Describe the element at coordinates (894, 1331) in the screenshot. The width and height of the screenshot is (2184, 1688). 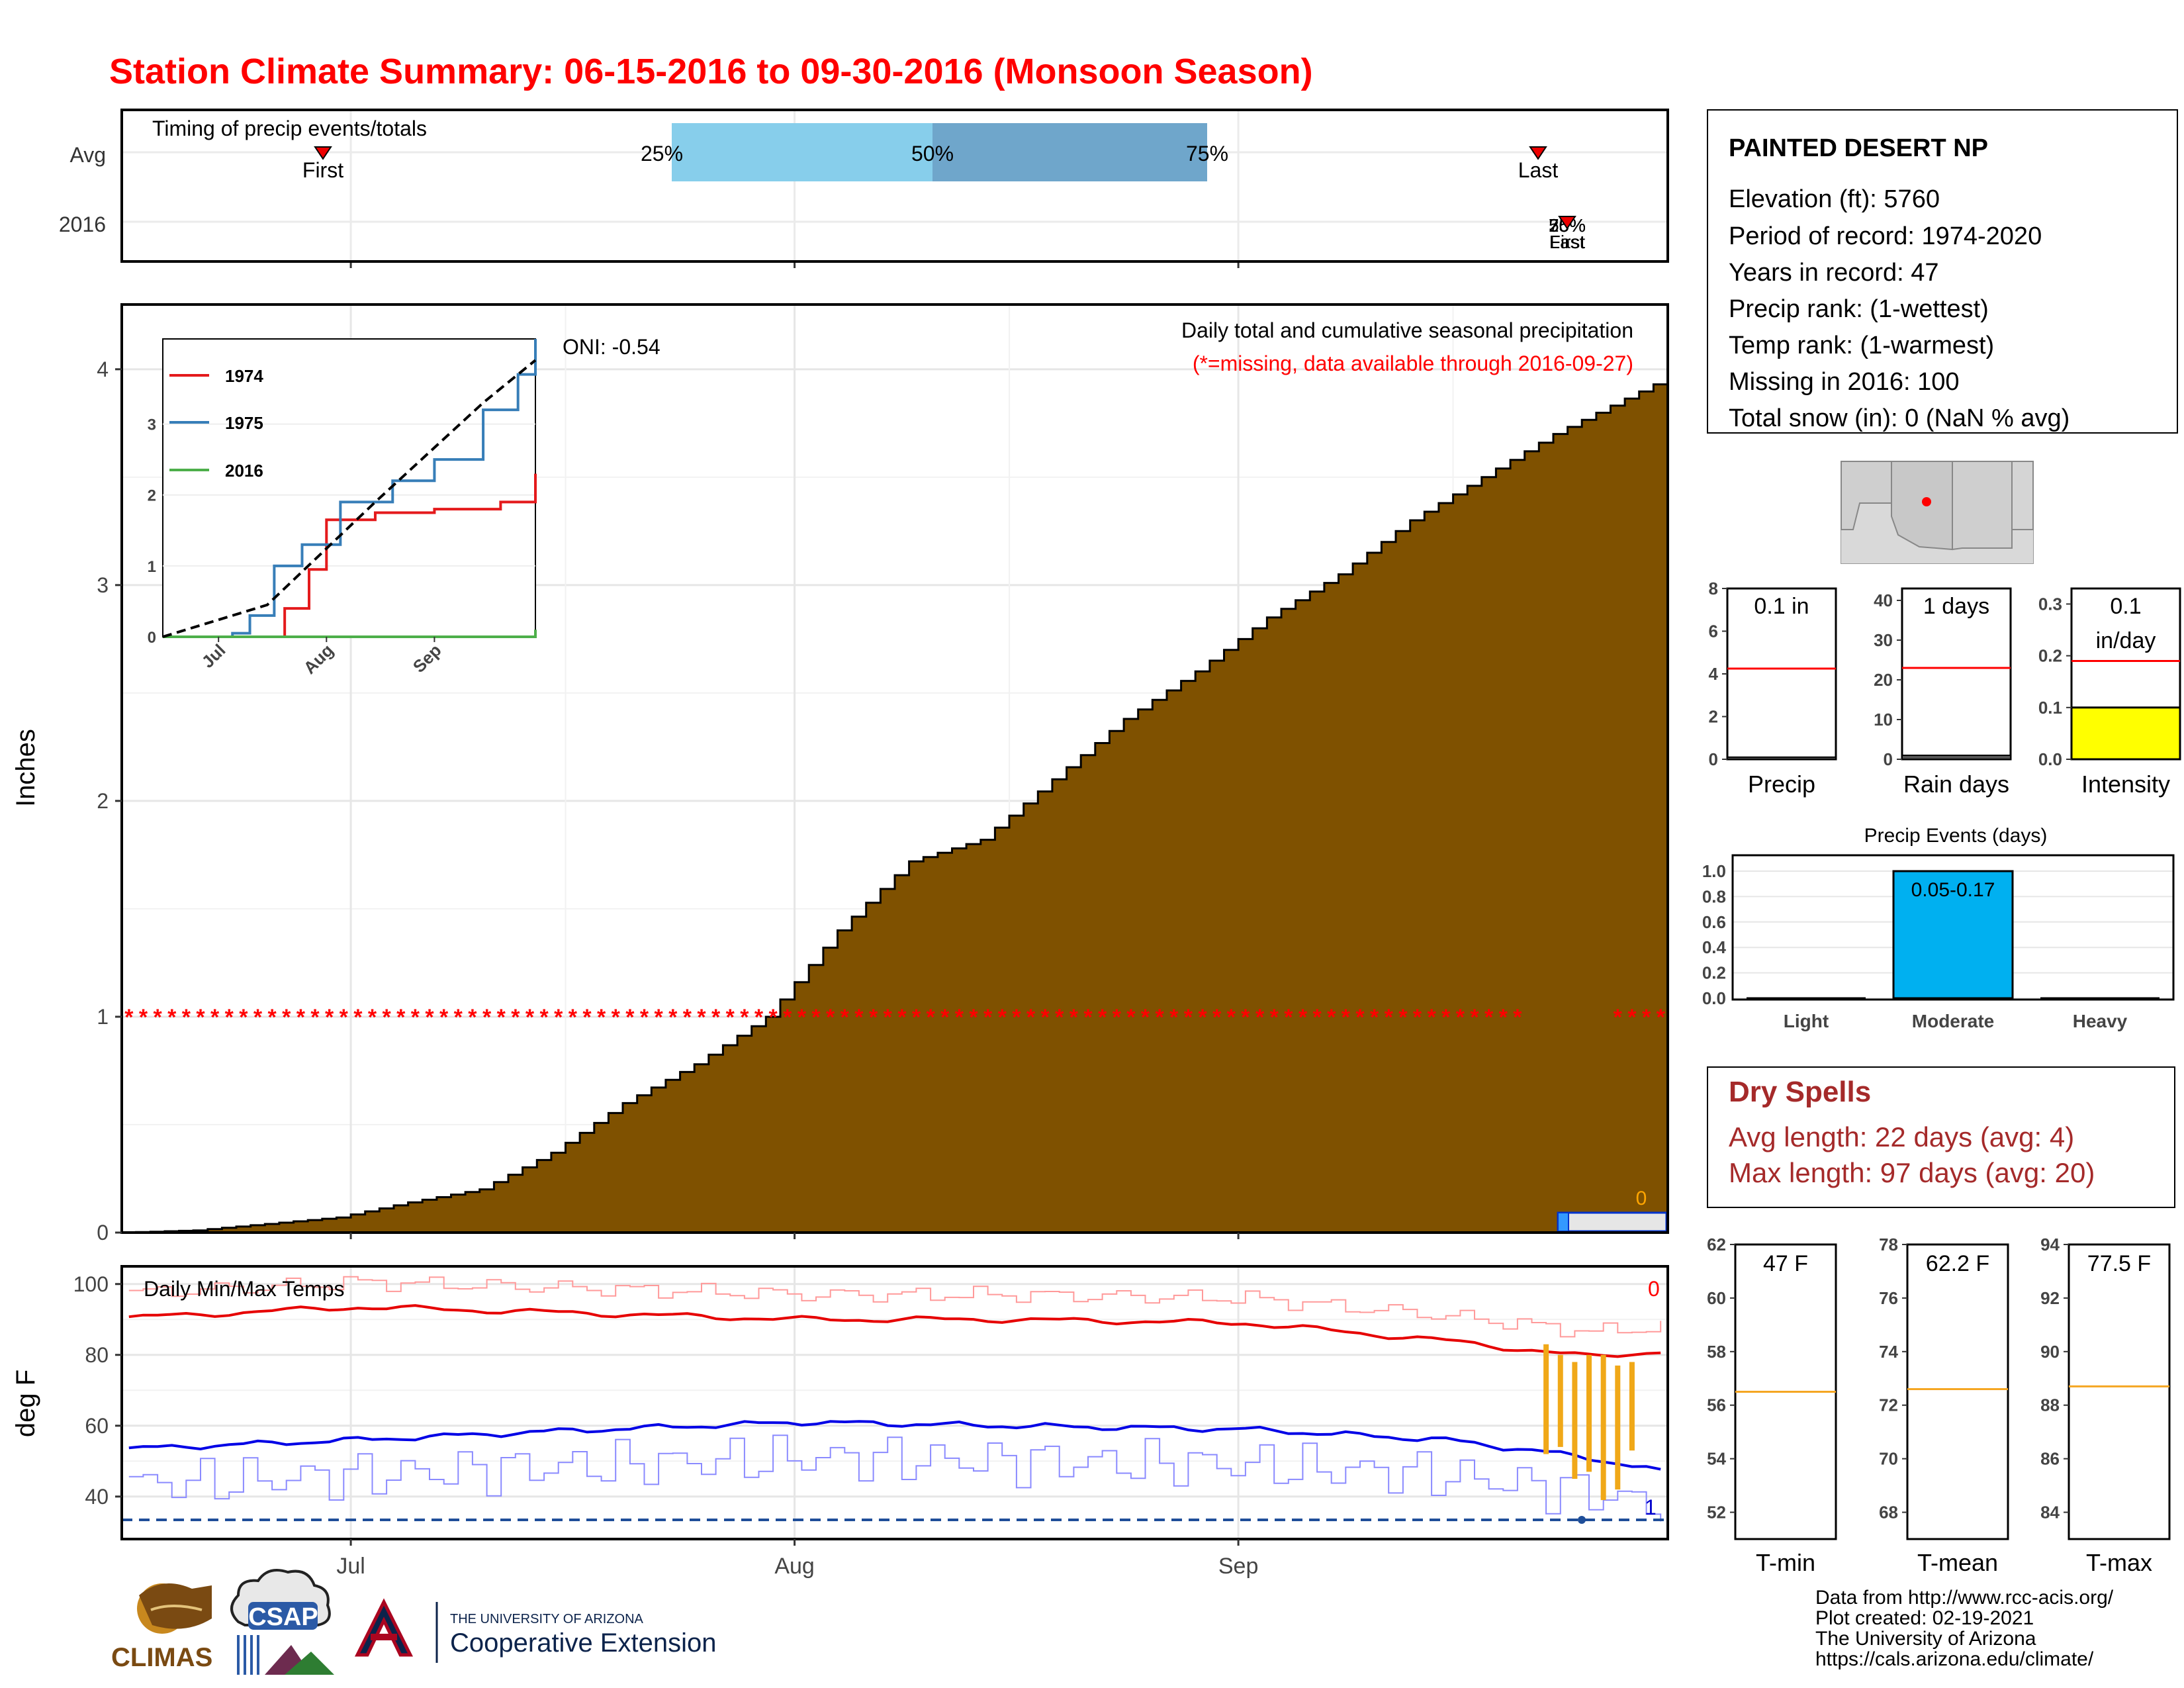
I see `avg-max-temp-line` at that location.